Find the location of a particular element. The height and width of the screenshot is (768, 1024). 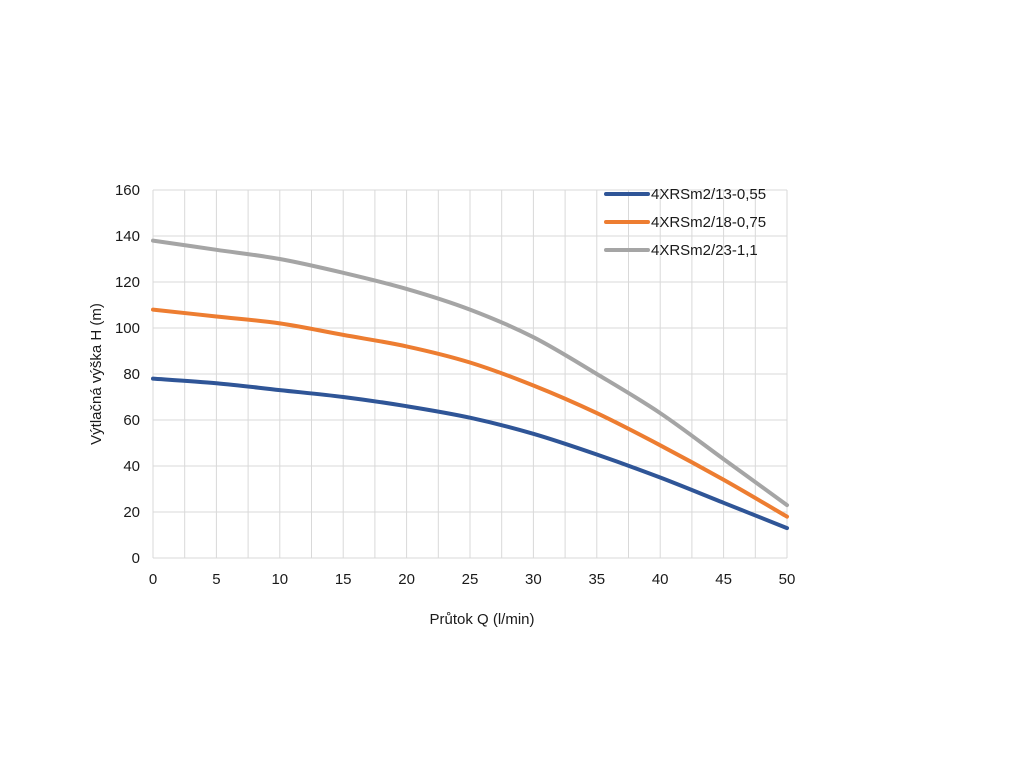

y-tick-label: 140 is located at coordinates (127, 236).